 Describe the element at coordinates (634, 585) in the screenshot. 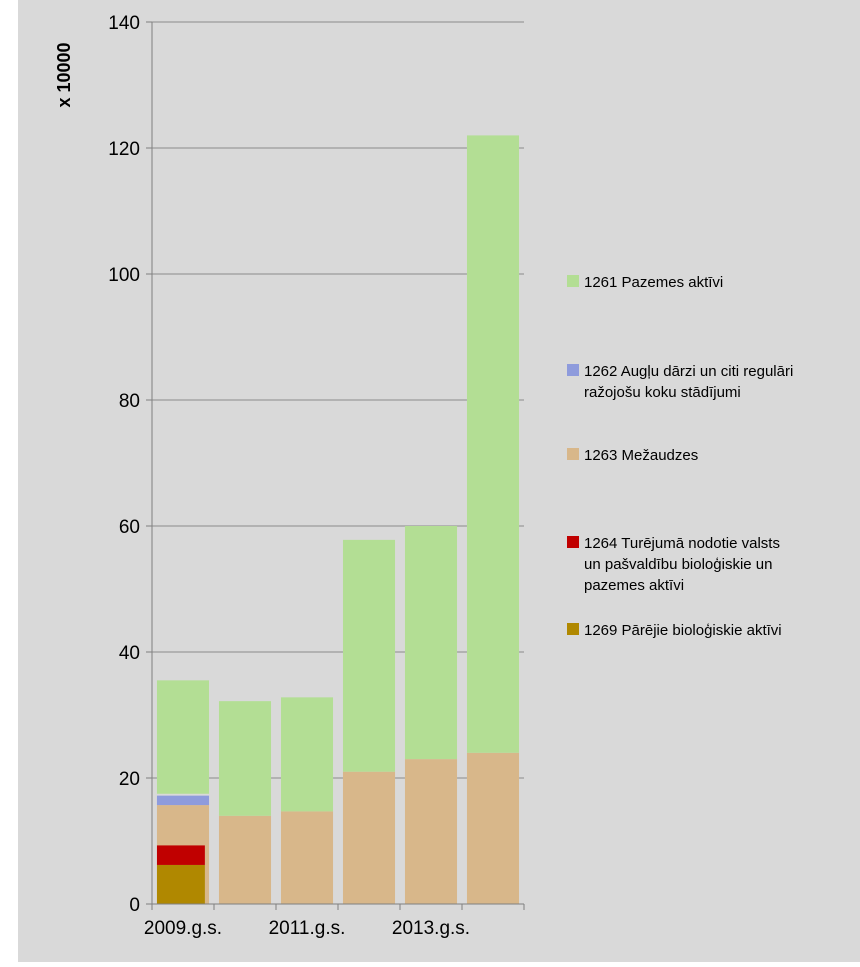

I see `legend-label: pazemes aktīvi` at that location.